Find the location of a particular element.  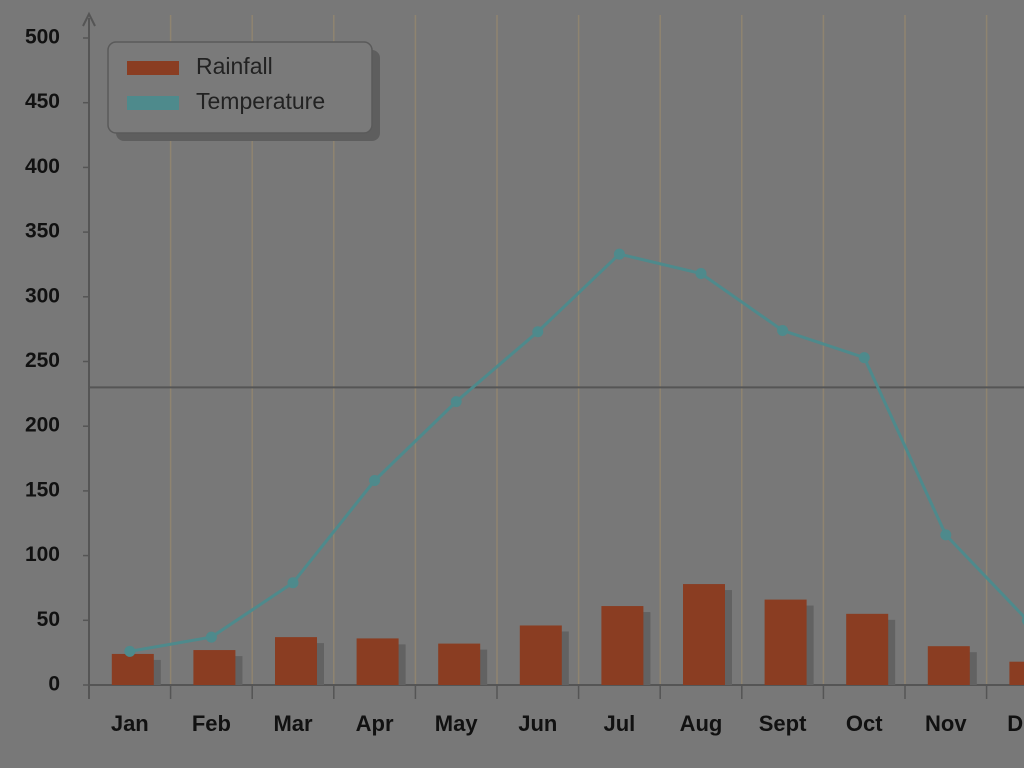

y-tick-label: 500 is located at coordinates (42, 37).